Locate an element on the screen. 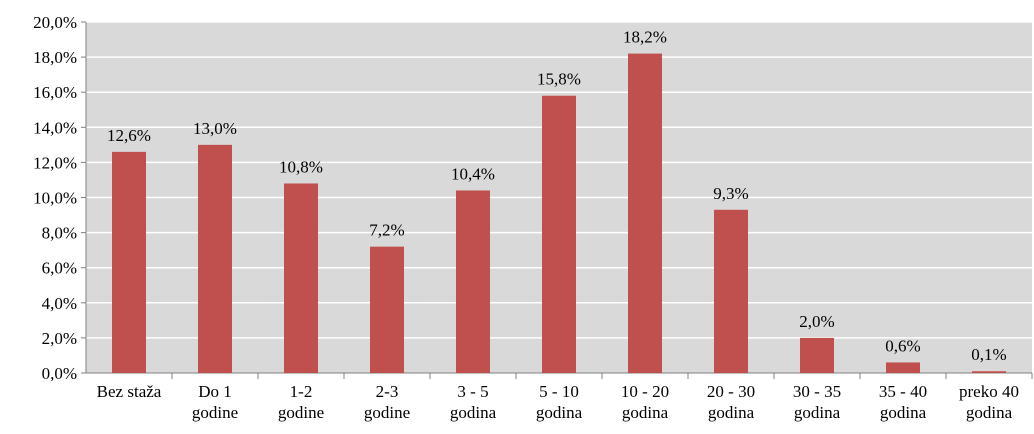 The height and width of the screenshot is (434, 1034). bar-value-label: 0,6% is located at coordinates (902, 345).